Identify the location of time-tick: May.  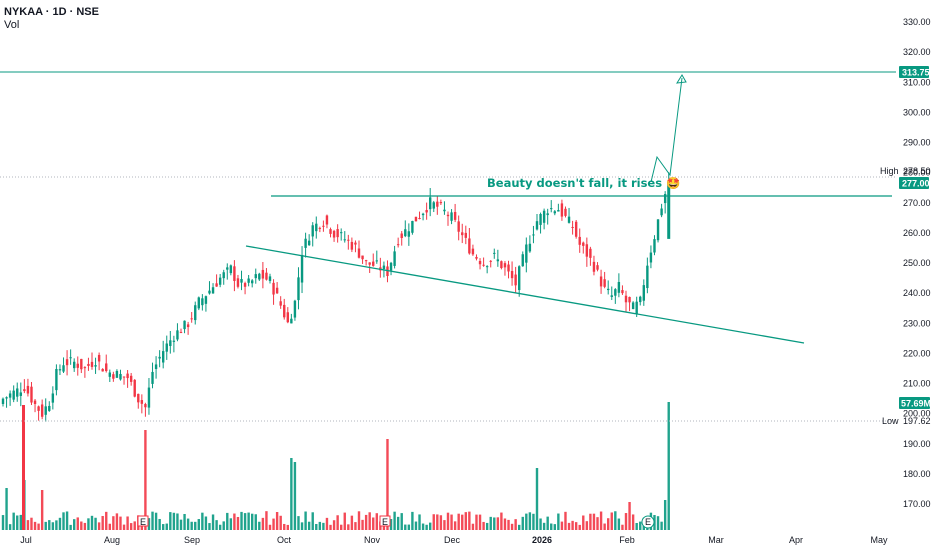
(879, 540).